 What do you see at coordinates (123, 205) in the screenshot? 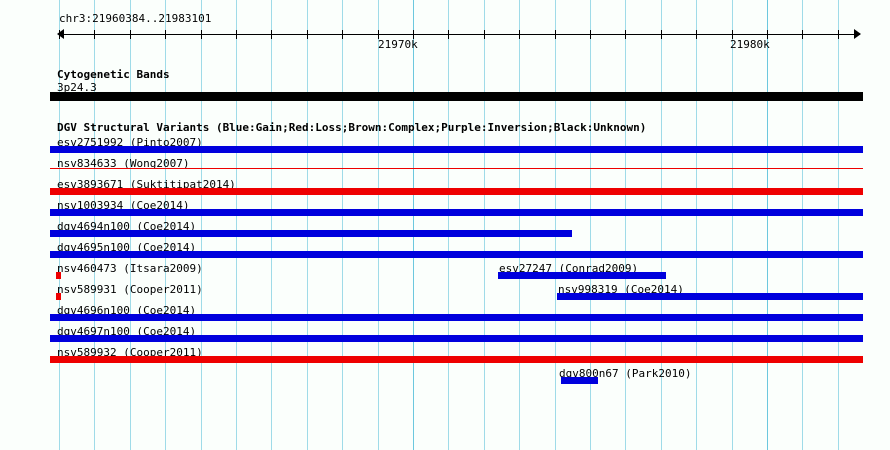
I see `dgv-track-label: nsv1003934 (Coe2014)` at bounding box center [123, 205].